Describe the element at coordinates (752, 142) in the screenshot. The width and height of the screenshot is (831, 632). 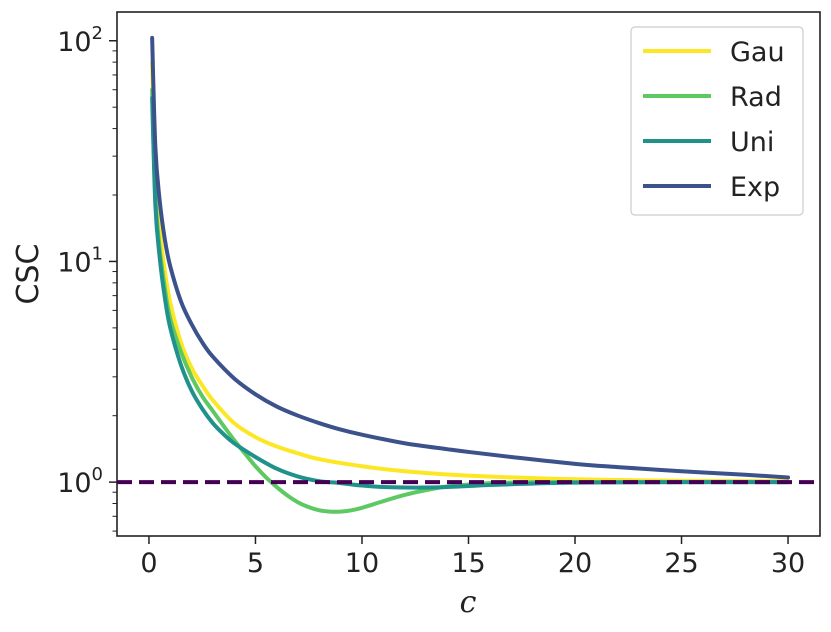
I see `legend-label-uni: Uni` at that location.